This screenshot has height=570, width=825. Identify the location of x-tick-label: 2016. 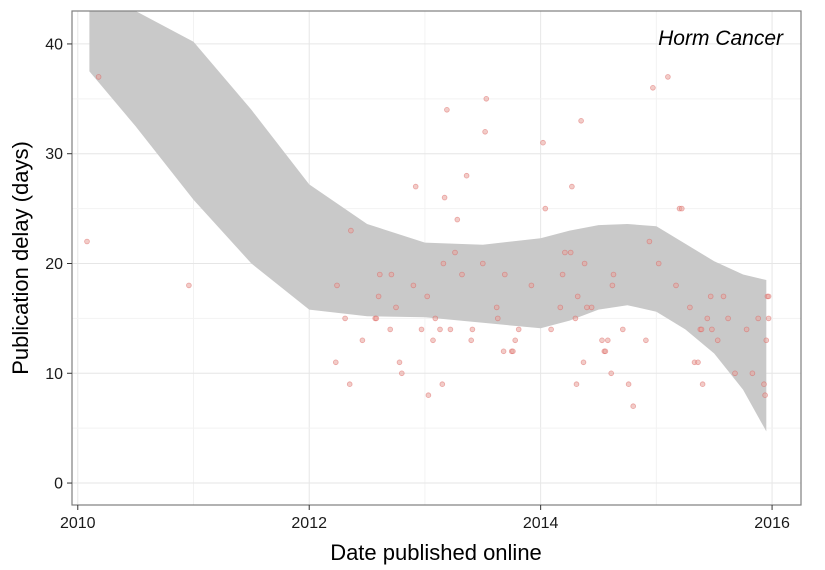
(772, 523).